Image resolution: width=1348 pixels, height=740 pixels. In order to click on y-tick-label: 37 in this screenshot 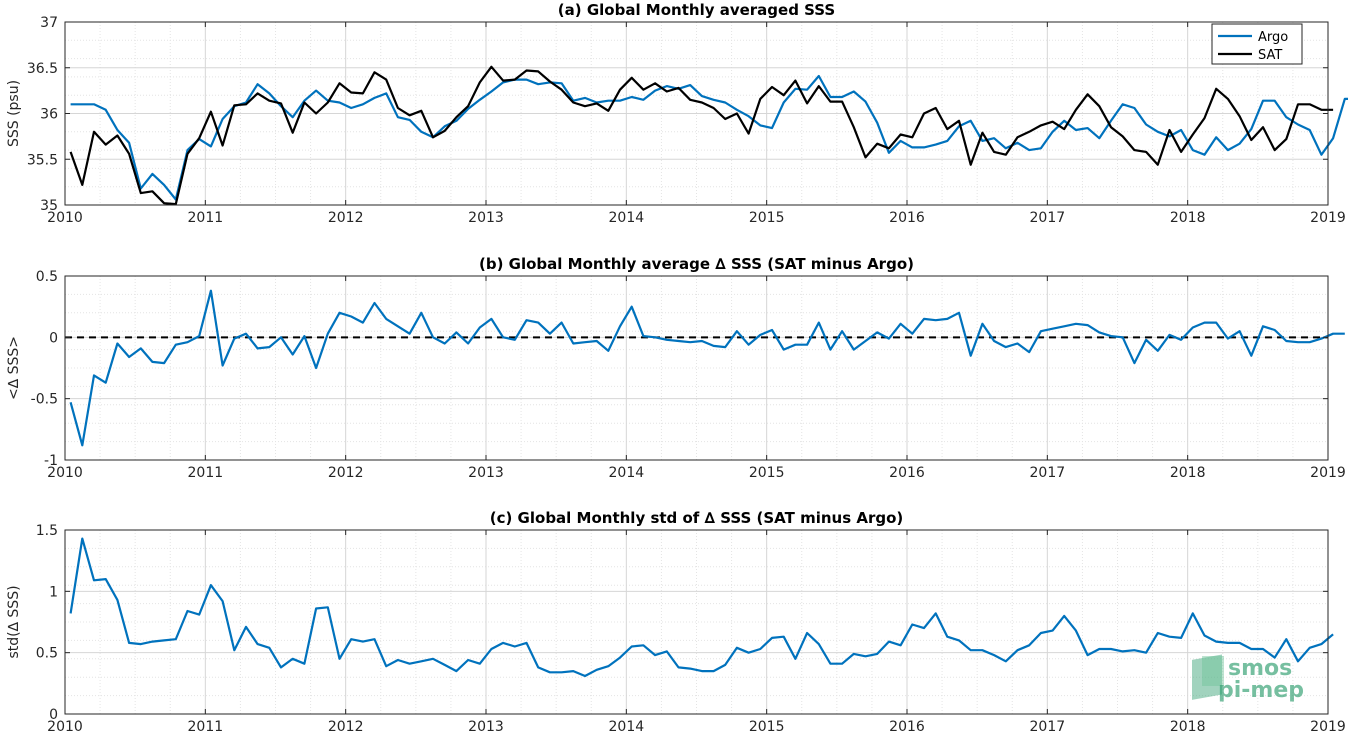, I will do `click(49, 23)`.